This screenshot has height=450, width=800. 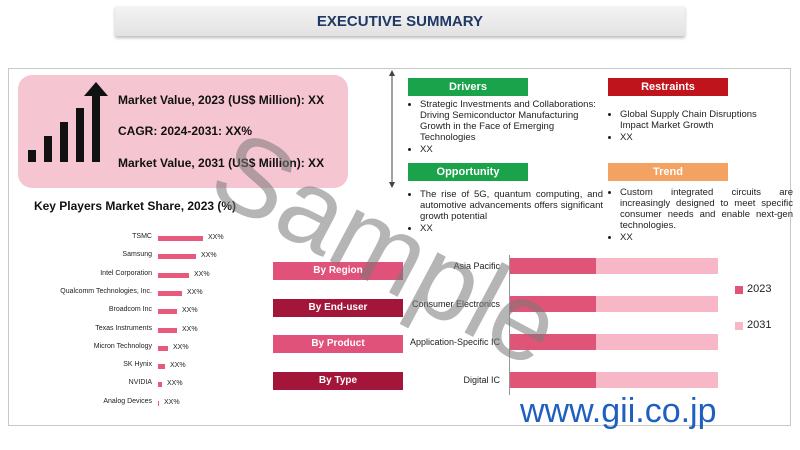 What do you see at coordinates (106, 291) in the screenshot?
I see `player-name: Qualcomm Technologies, Inc.` at bounding box center [106, 291].